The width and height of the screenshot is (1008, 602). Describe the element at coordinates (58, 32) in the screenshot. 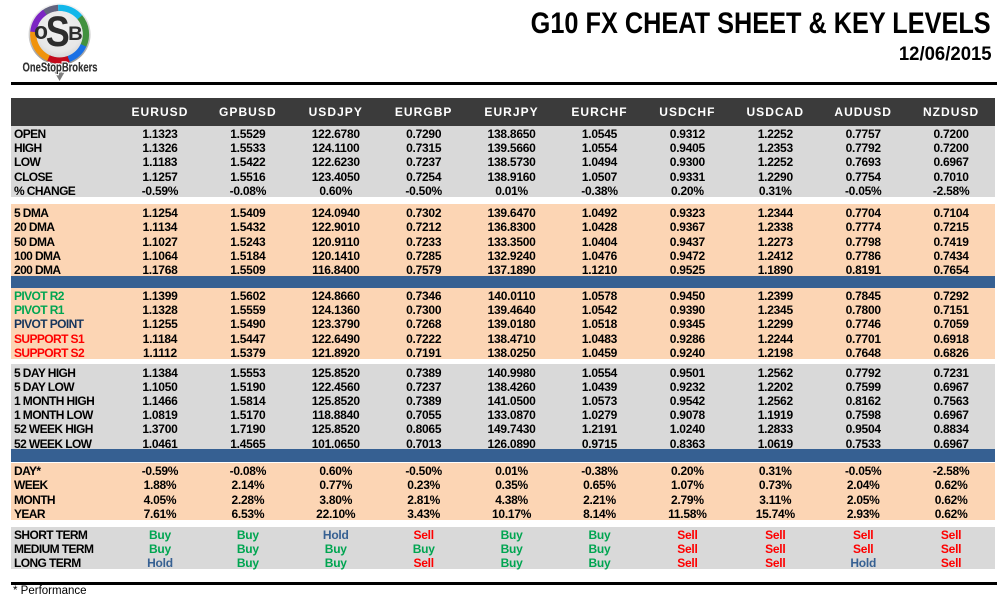

I see `svg-text: S` at that location.